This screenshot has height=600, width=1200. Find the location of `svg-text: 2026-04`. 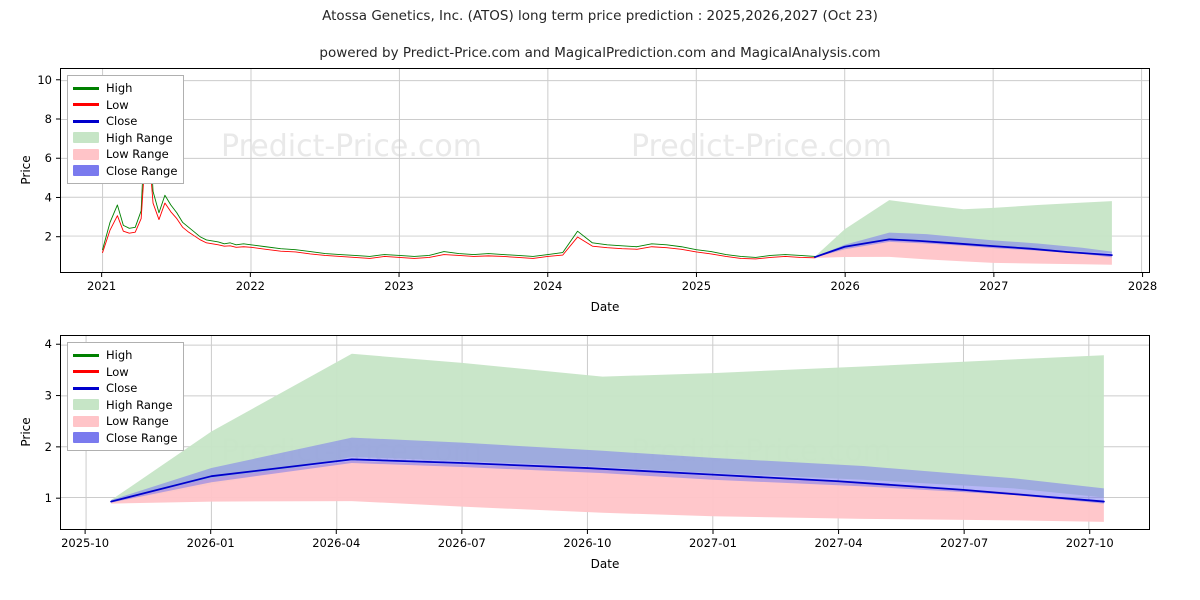

svg-text: 2026-04 is located at coordinates (336, 543).